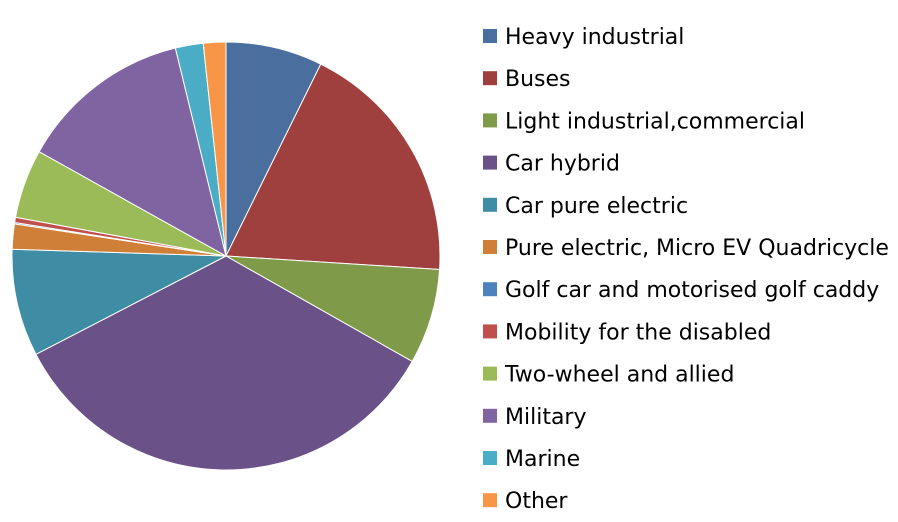 This screenshot has height=522, width=898. Describe the element at coordinates (638, 332) in the screenshot. I see `legend-label: Mobility for the disabled` at that location.